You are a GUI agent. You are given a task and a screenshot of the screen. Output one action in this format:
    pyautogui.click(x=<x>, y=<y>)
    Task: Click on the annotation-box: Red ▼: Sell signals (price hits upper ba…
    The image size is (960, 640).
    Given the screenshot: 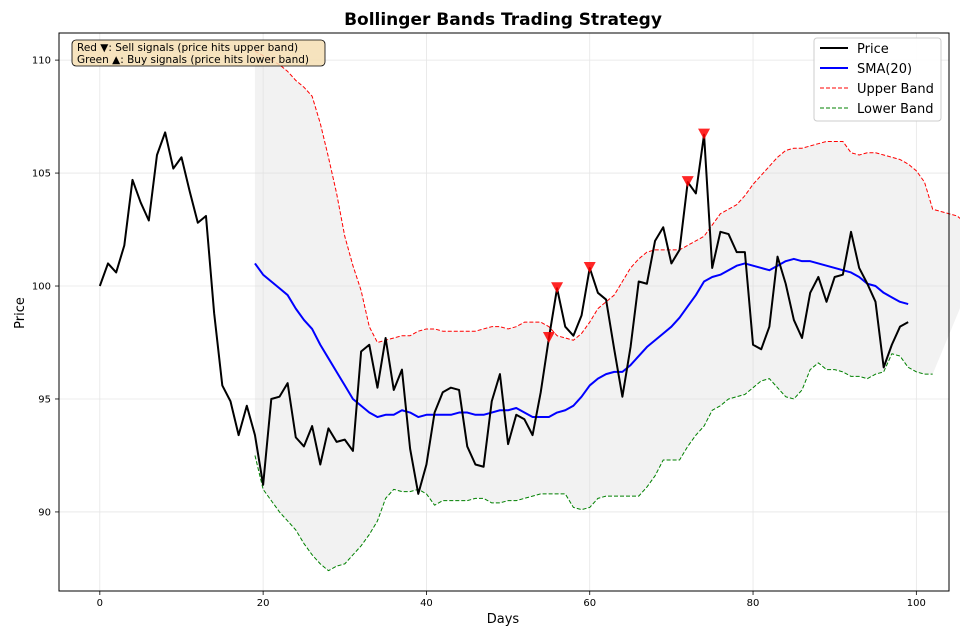 What is the action you would take?
    pyautogui.click(x=198, y=53)
    